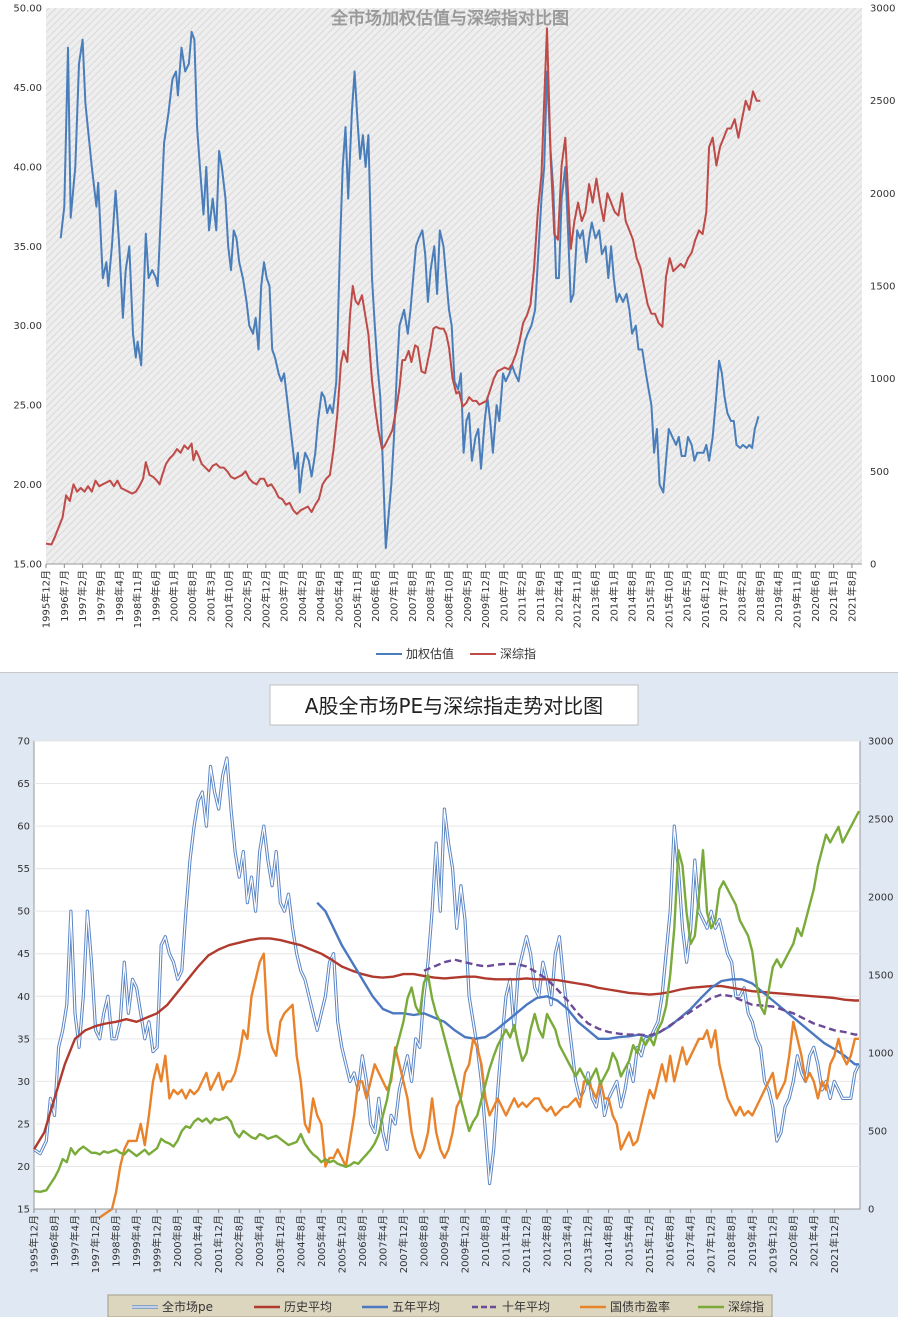 The image size is (898, 1317). Describe the element at coordinates (54, 1241) in the screenshot. I see `x-tick-label: 1996年8月` at that location.